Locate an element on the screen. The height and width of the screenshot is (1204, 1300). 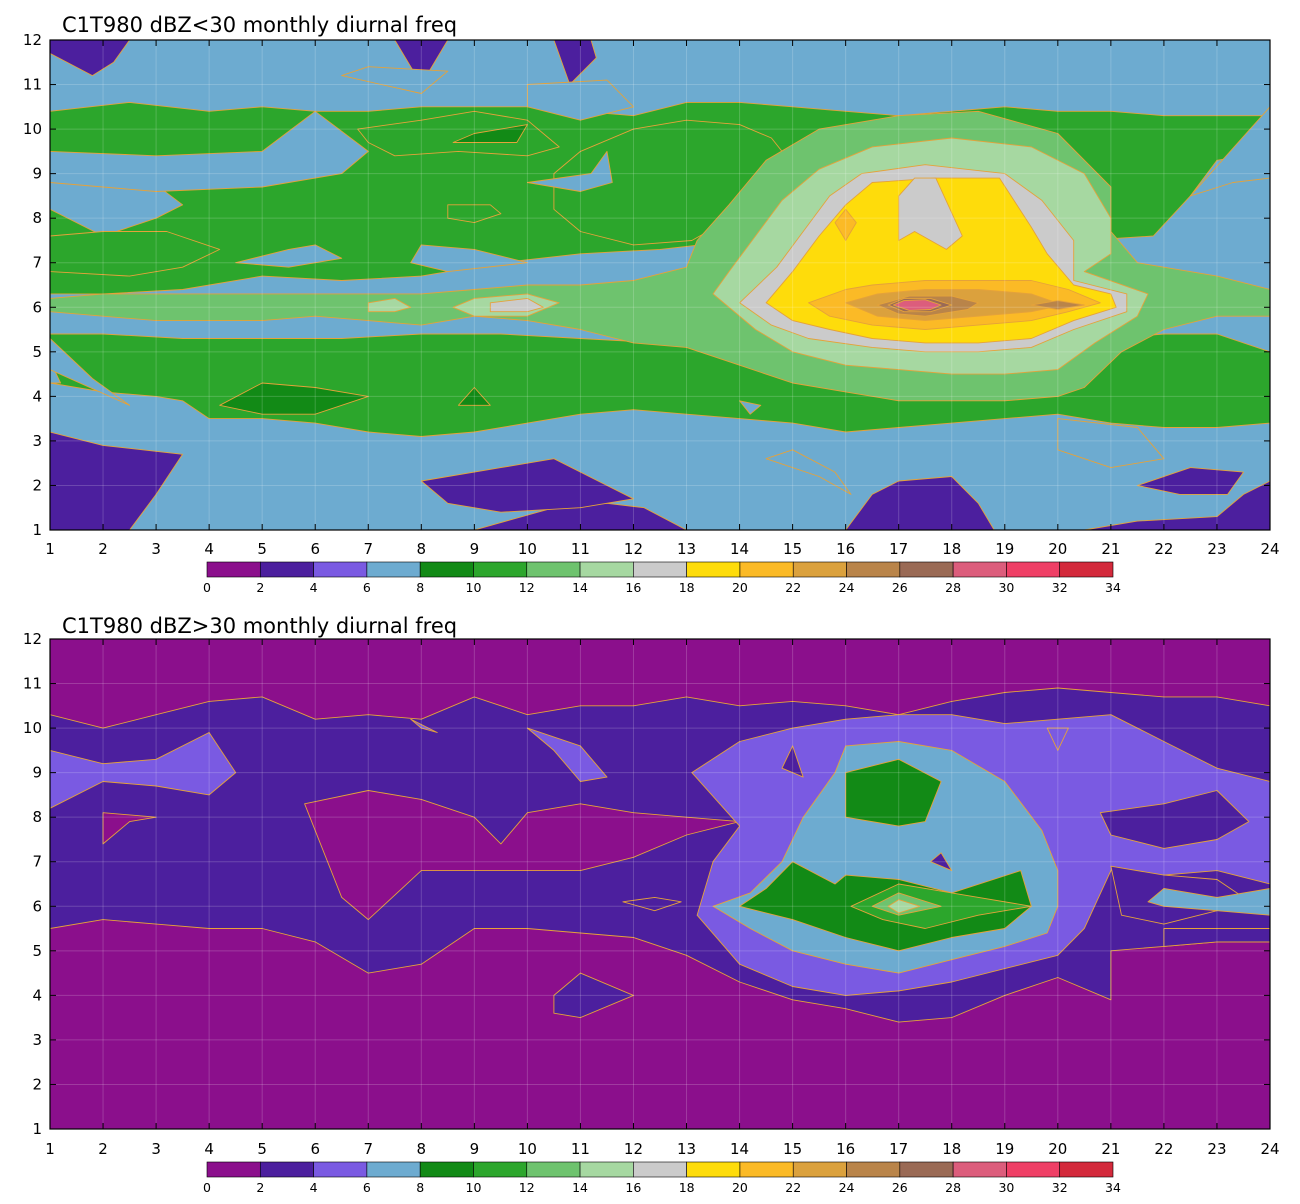
colorbar-label: 32 is located at coordinates (1060, 587).